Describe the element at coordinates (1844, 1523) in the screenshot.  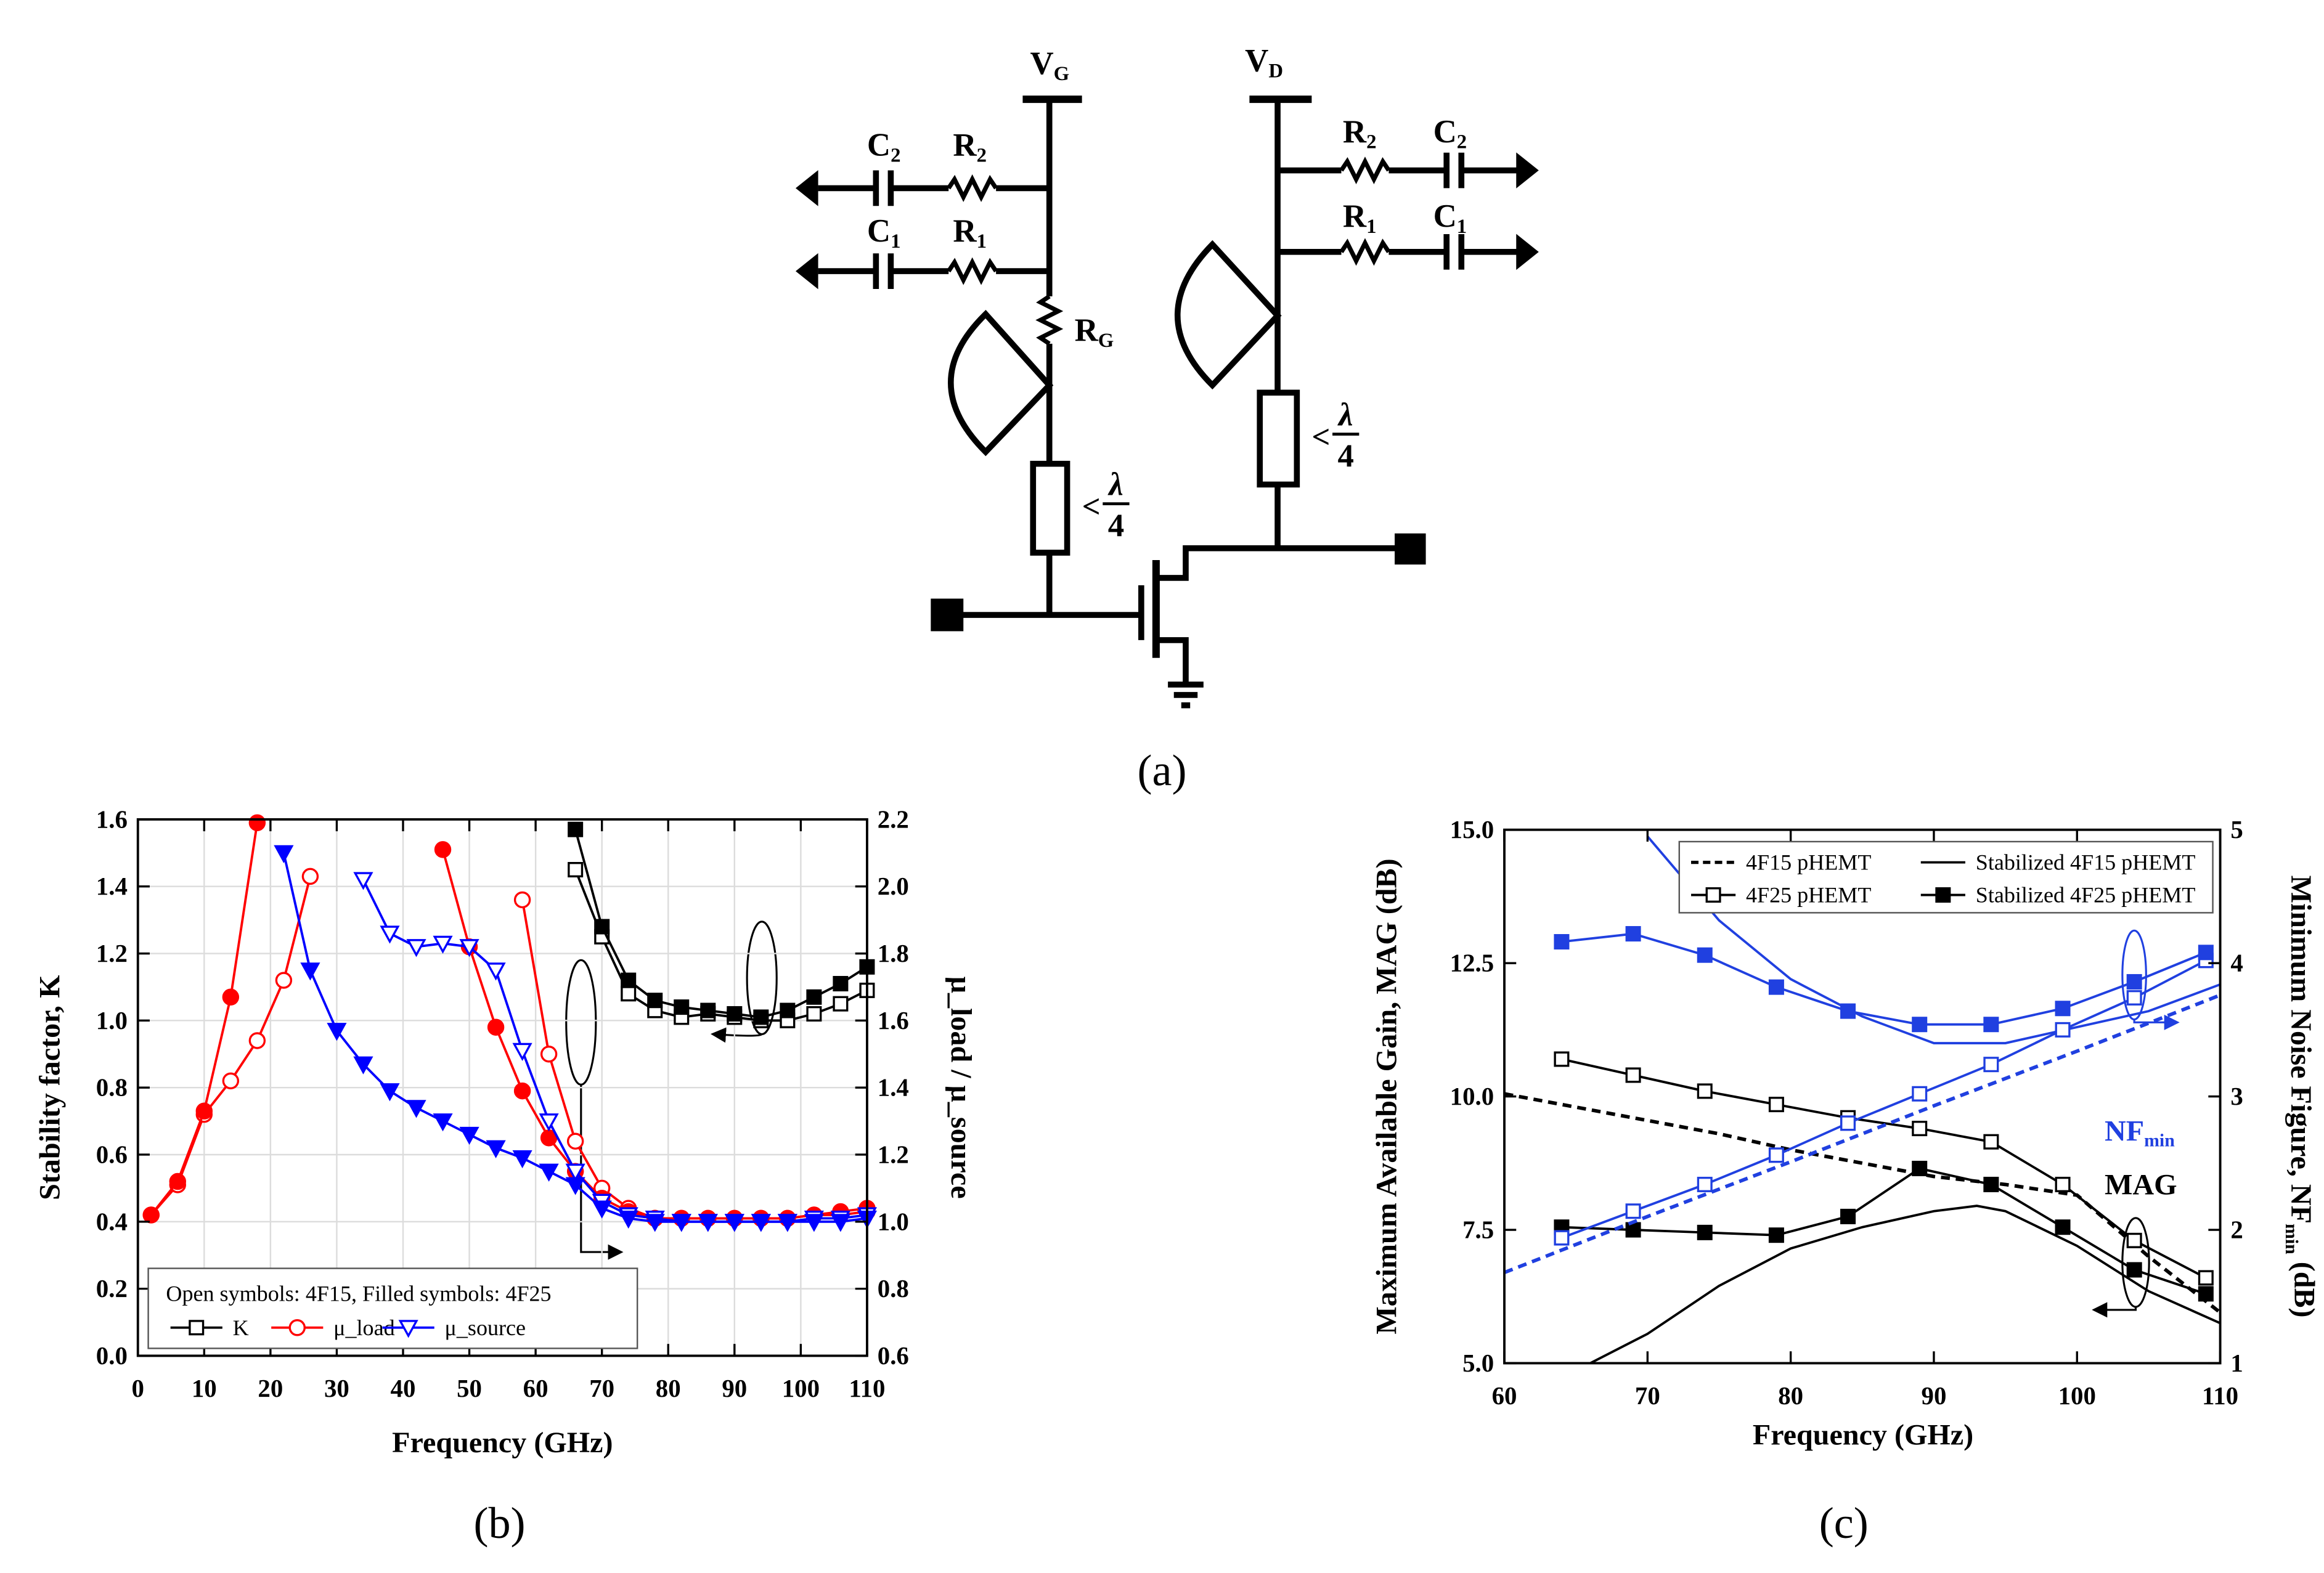
I see `panel-label: (c)` at that location.